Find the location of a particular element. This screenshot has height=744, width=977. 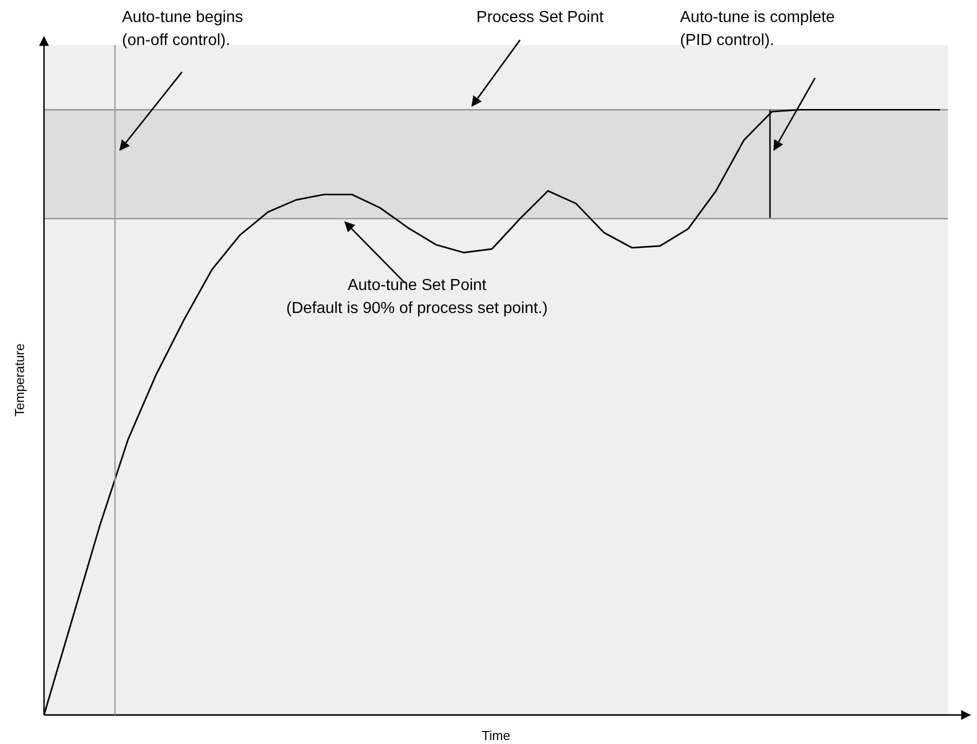

ref-line-label: Process Set Point is located at coordinates (540, 17).